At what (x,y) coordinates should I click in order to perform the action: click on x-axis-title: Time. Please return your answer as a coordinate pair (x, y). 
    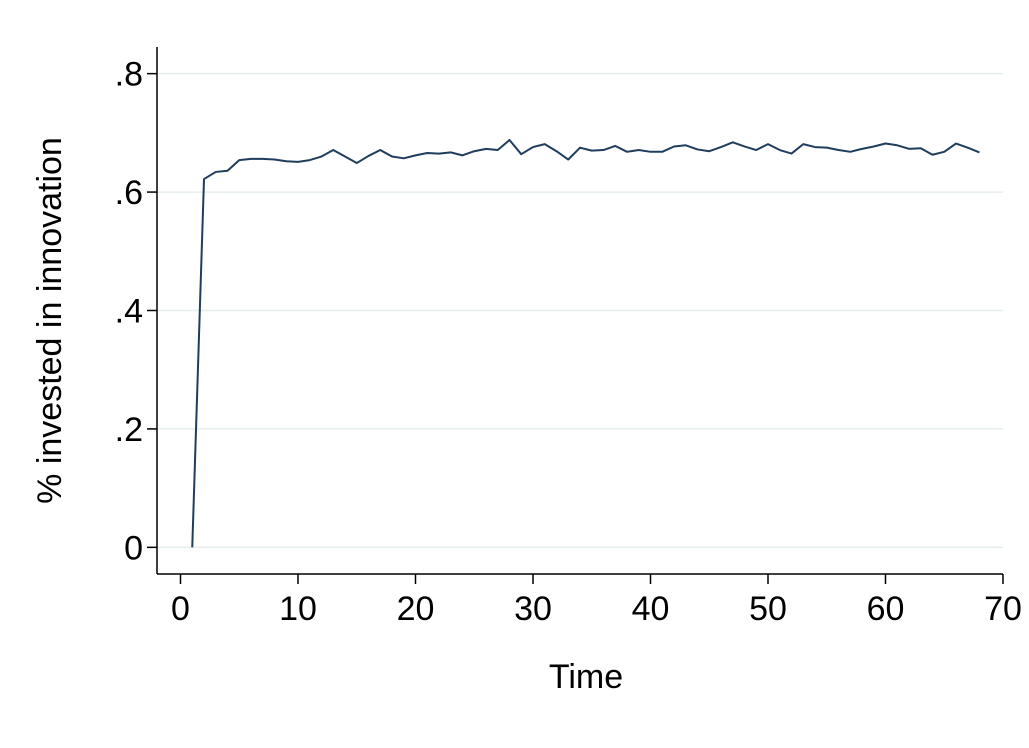
    Looking at the image, I should click on (586, 677).